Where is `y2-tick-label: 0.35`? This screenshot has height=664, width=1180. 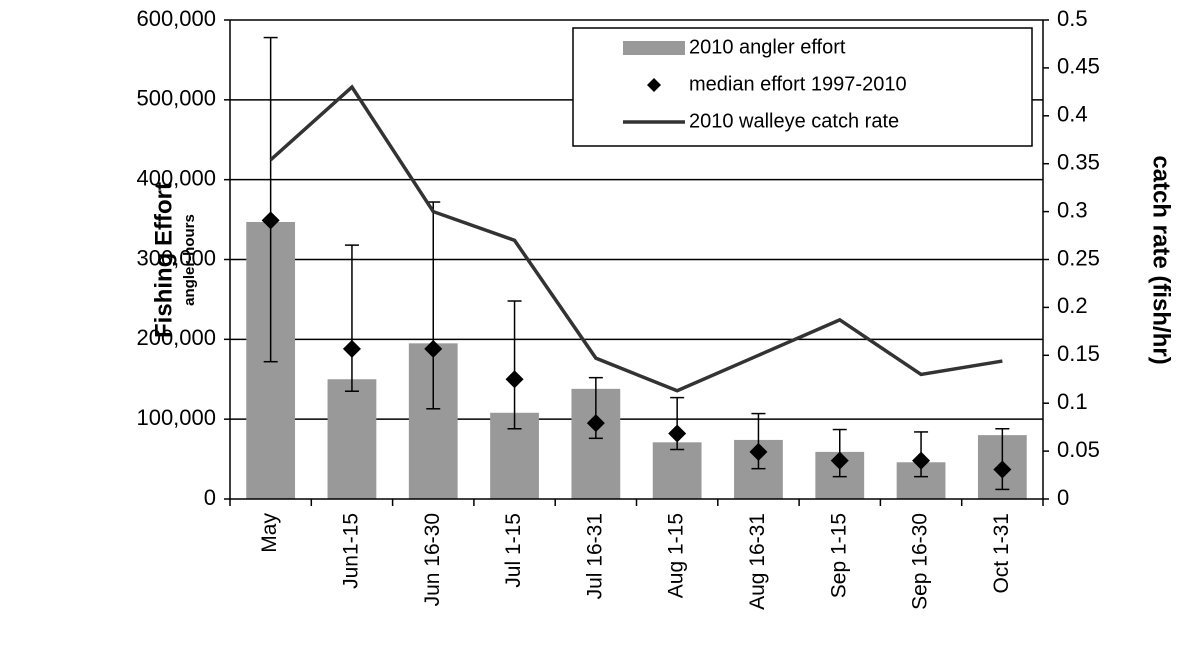 y2-tick-label: 0.35 is located at coordinates (1078, 162).